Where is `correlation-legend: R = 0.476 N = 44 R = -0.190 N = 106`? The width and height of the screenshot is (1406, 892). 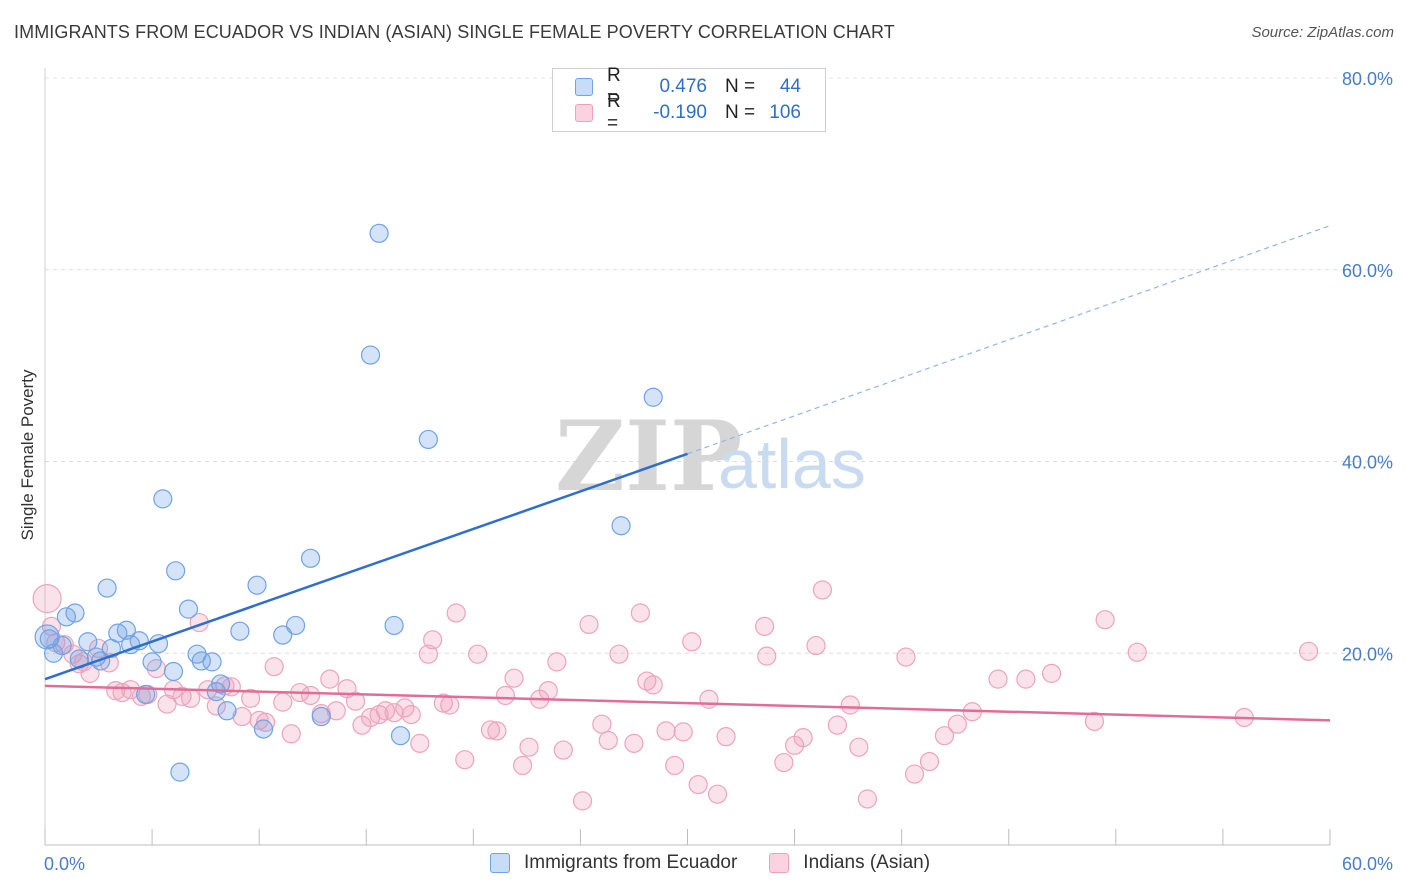 correlation-legend: R = 0.476 N = 44 R = -0.190 N = 106 is located at coordinates (689, 99).